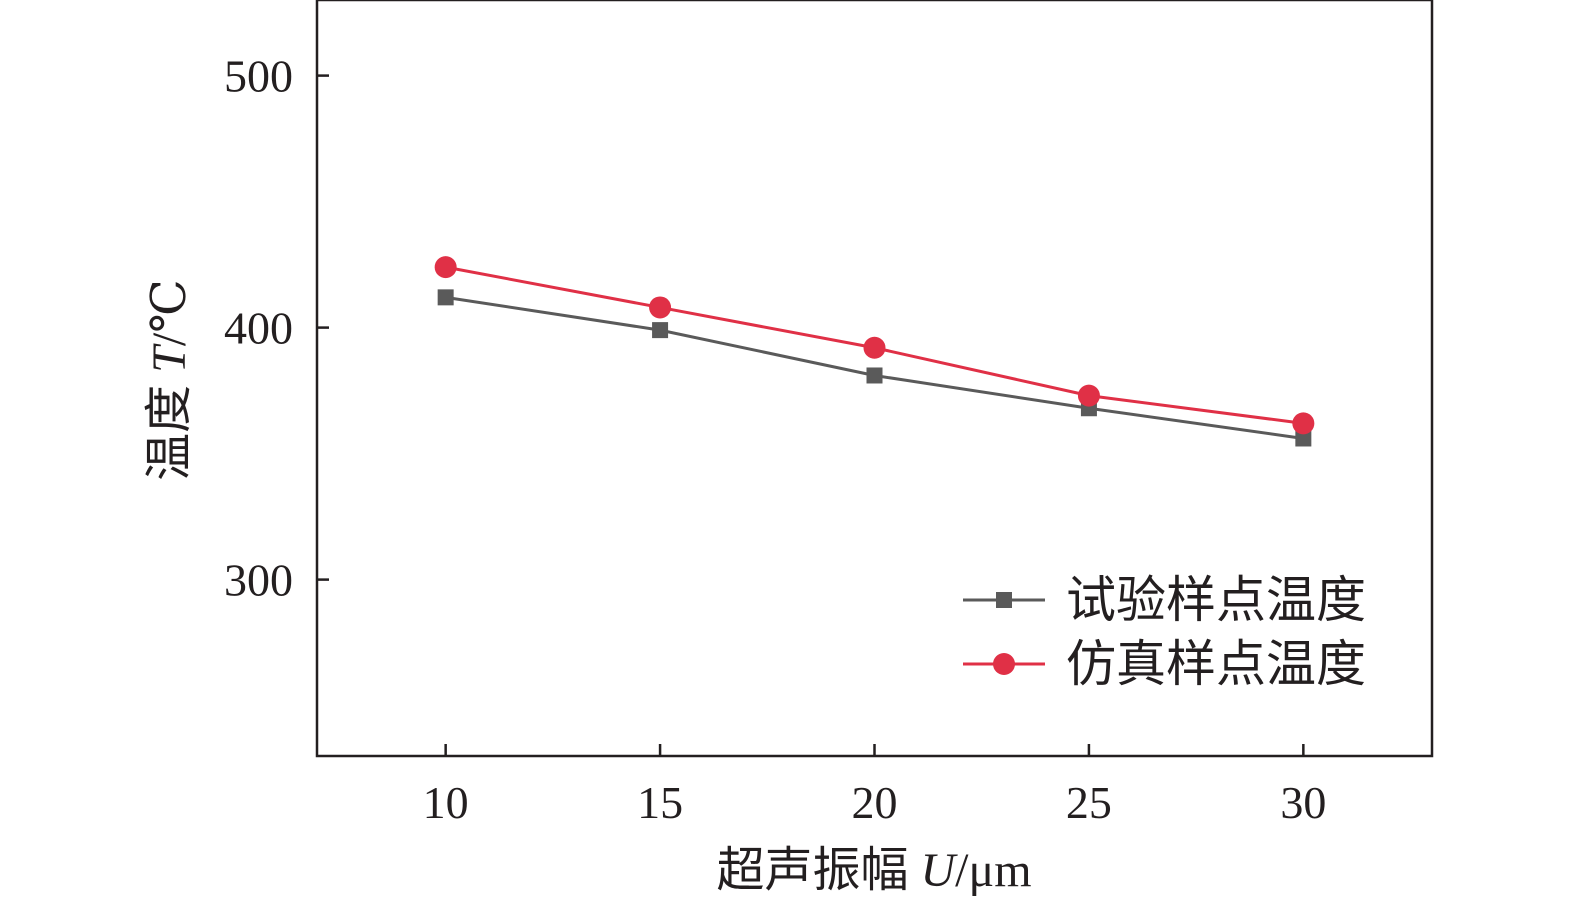 This screenshot has height=912, width=1575. Describe the element at coordinates (258, 328) in the screenshot. I see `y-tick-label: 400` at that location.